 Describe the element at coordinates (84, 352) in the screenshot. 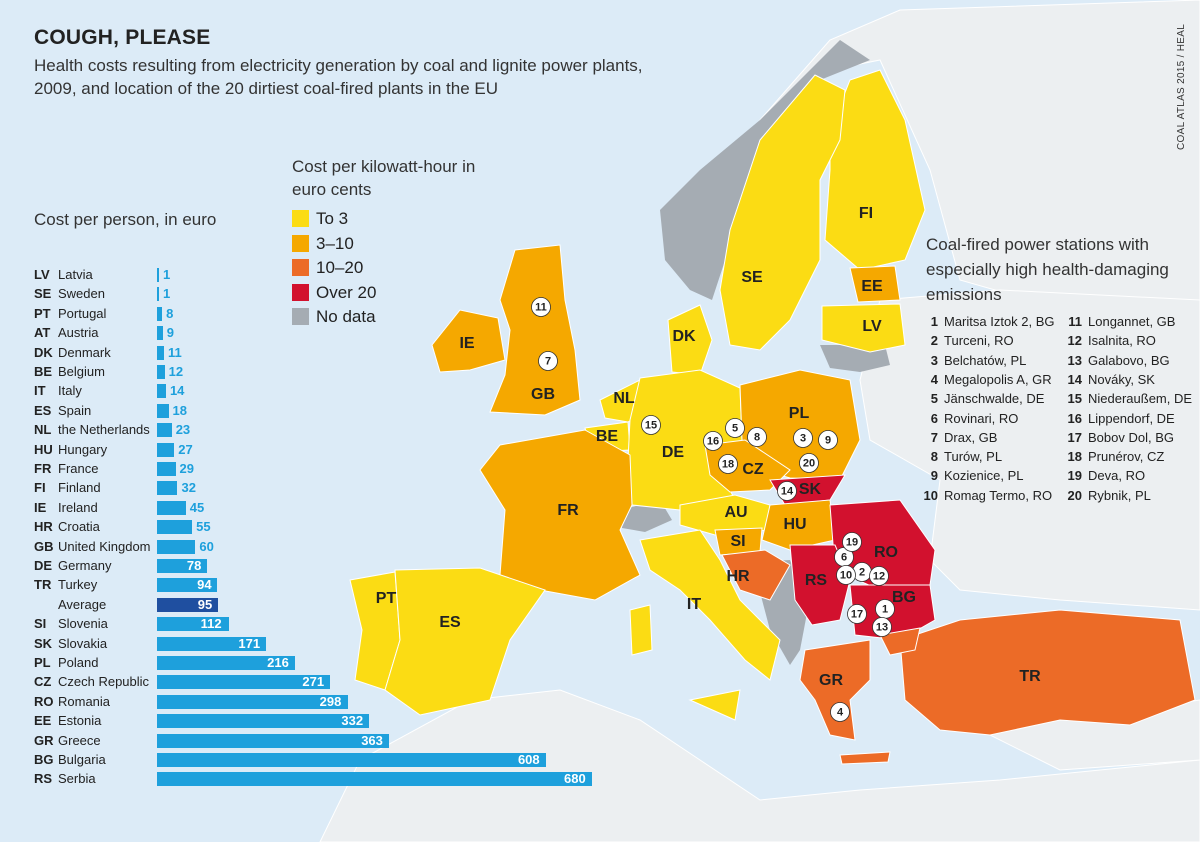

I see `bar-country-name: Denmark` at that location.